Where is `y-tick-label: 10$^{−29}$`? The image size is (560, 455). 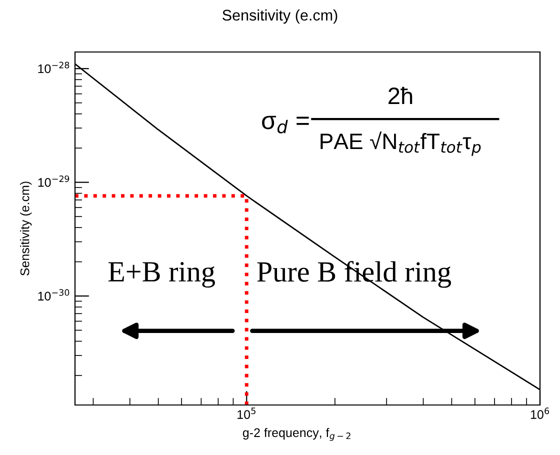 y-tick-label: 10$^{−29}$ is located at coordinates (54, 181).